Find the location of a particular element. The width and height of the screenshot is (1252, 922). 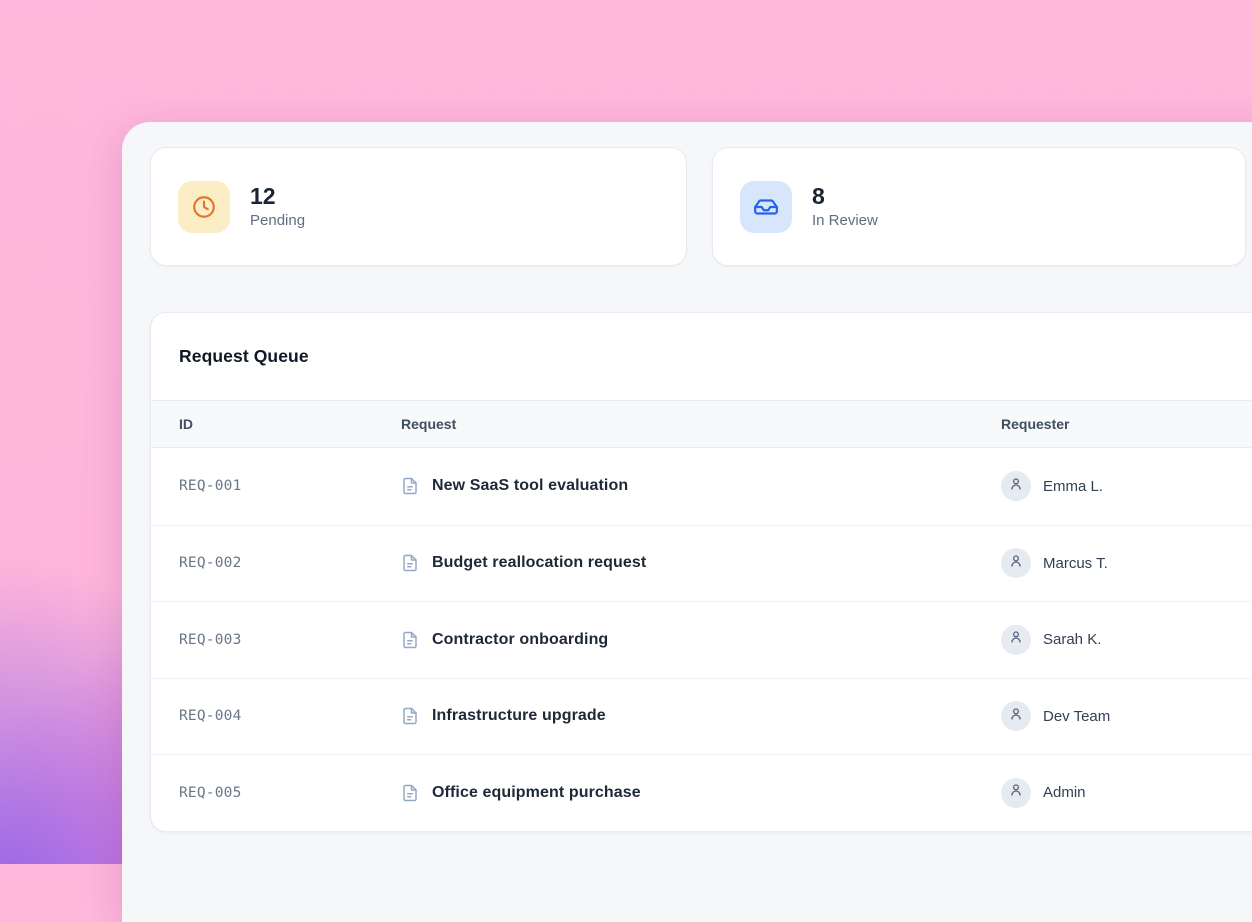

request-id: REQ-002 is located at coordinates (210, 563).